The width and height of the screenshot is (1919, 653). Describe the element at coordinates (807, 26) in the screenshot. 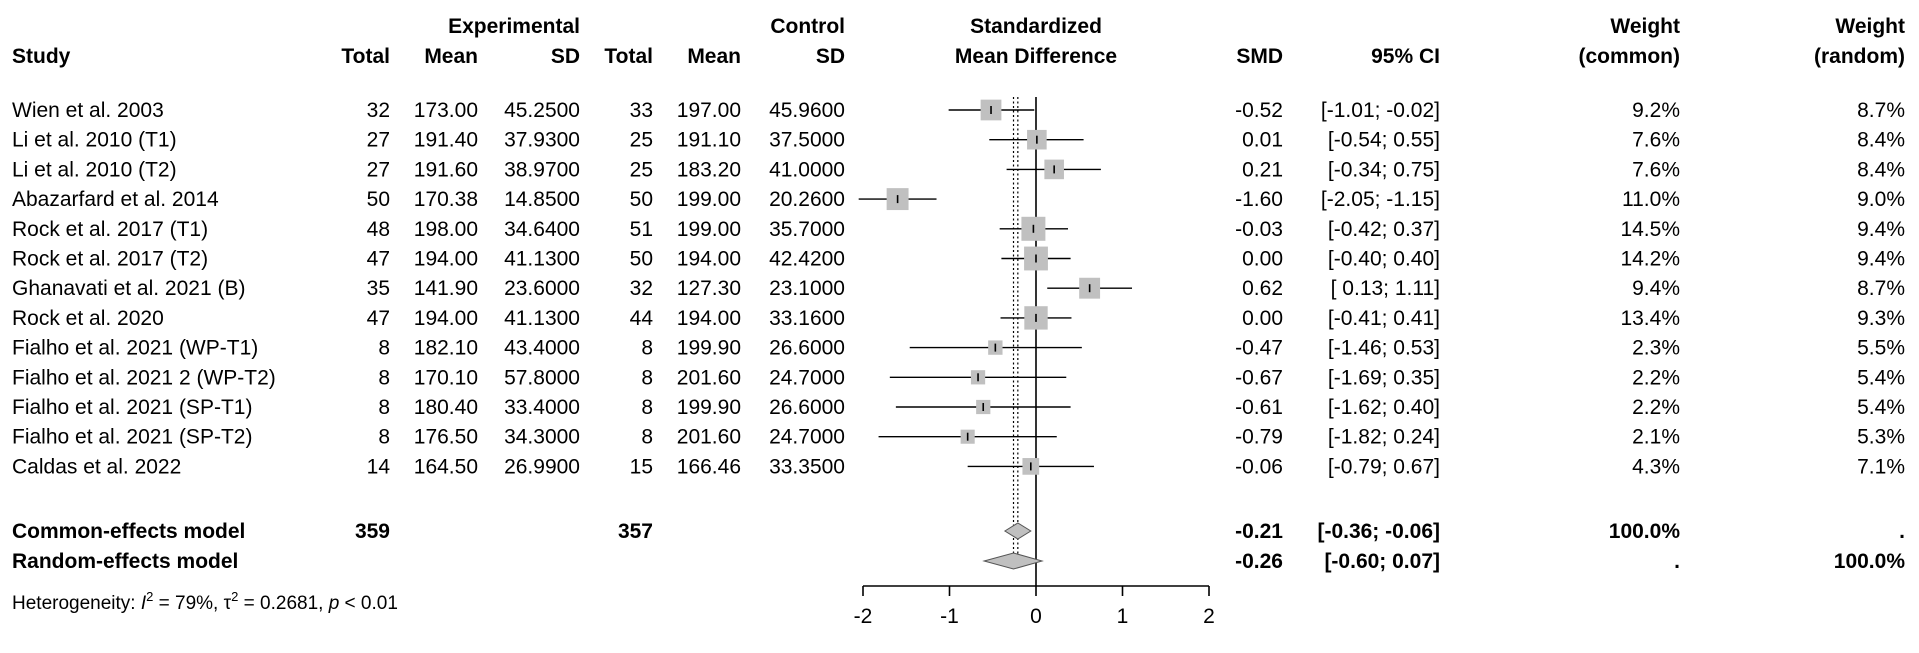

I see `header-control: Control` at that location.